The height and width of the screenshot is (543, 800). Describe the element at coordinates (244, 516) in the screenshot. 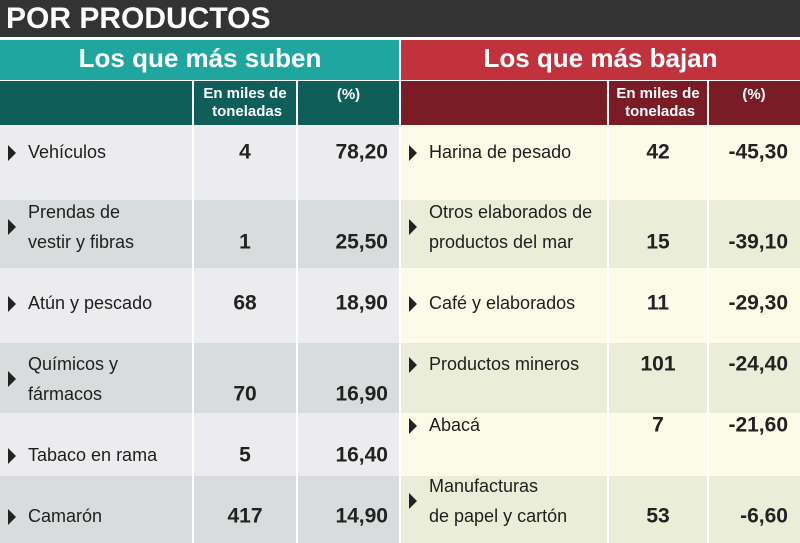

I see `row-tons: 417` at that location.